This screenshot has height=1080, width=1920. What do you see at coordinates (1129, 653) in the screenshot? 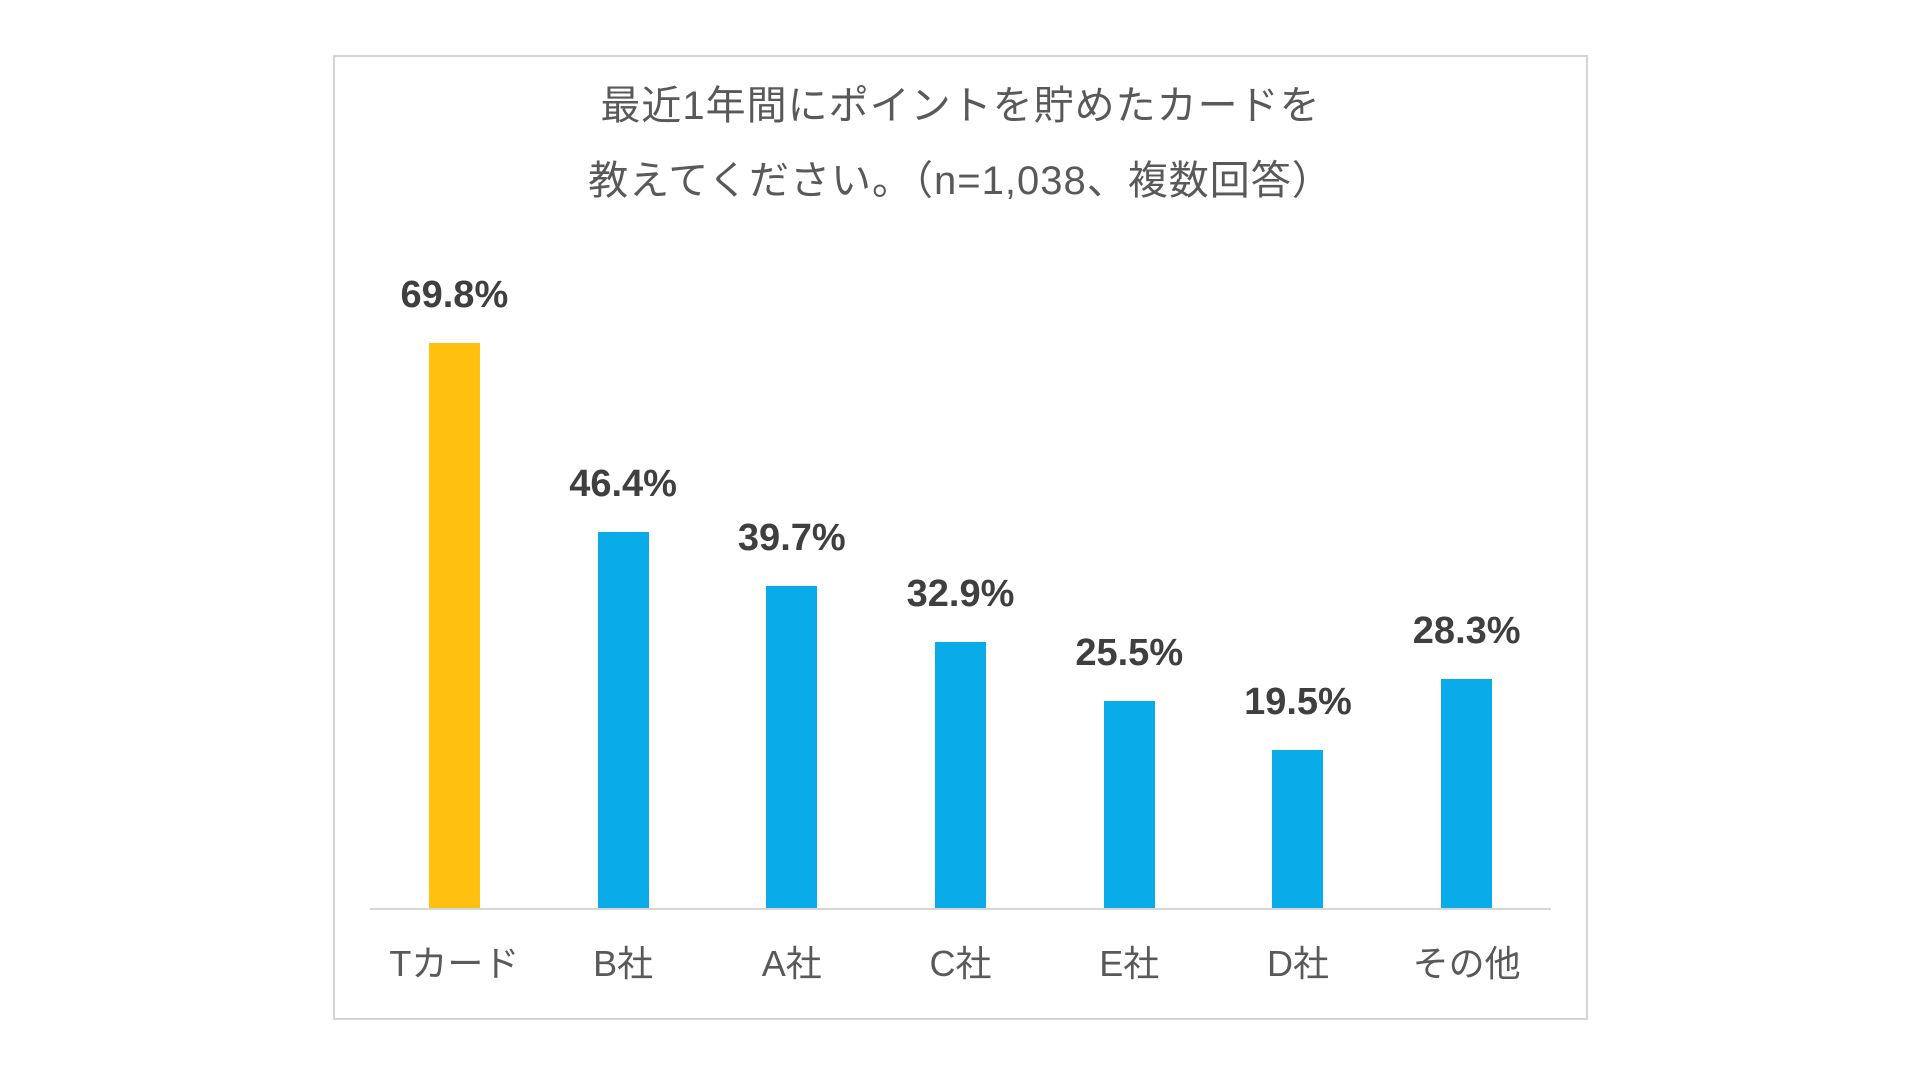
I see `bar-value-label-4: 25.5%` at bounding box center [1129, 653].